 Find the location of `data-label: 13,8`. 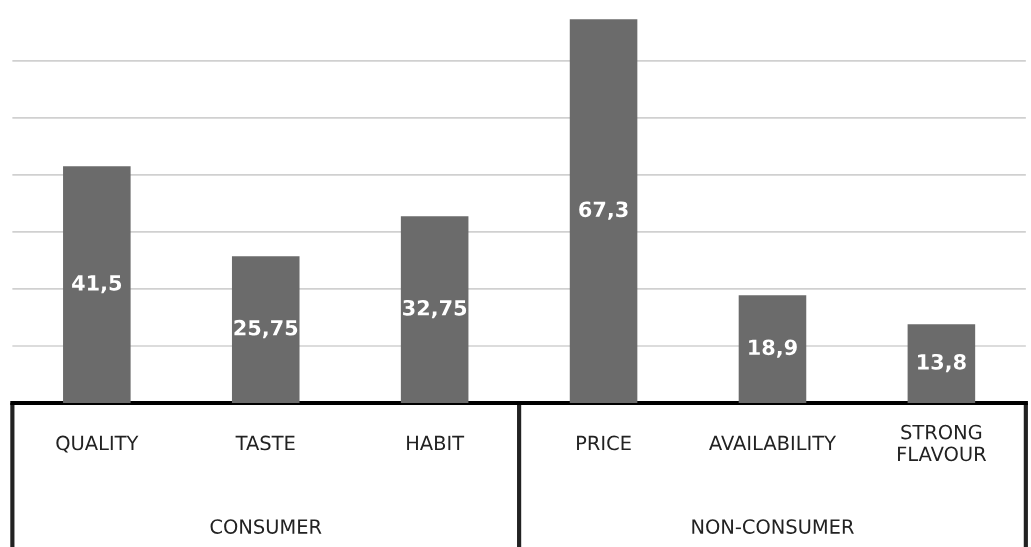

data-label: 13,8 is located at coordinates (942, 363).